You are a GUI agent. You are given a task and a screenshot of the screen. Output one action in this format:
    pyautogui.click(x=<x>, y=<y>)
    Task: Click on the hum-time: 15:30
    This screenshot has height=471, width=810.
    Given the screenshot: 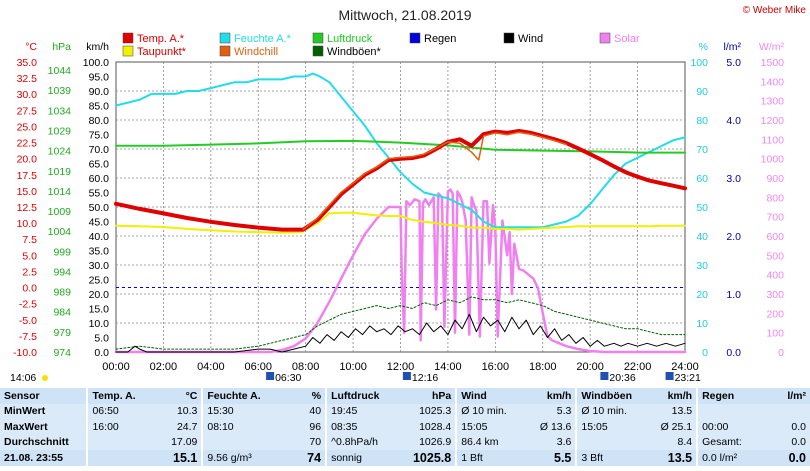 What is the action you would take?
    pyautogui.click(x=240, y=411)
    